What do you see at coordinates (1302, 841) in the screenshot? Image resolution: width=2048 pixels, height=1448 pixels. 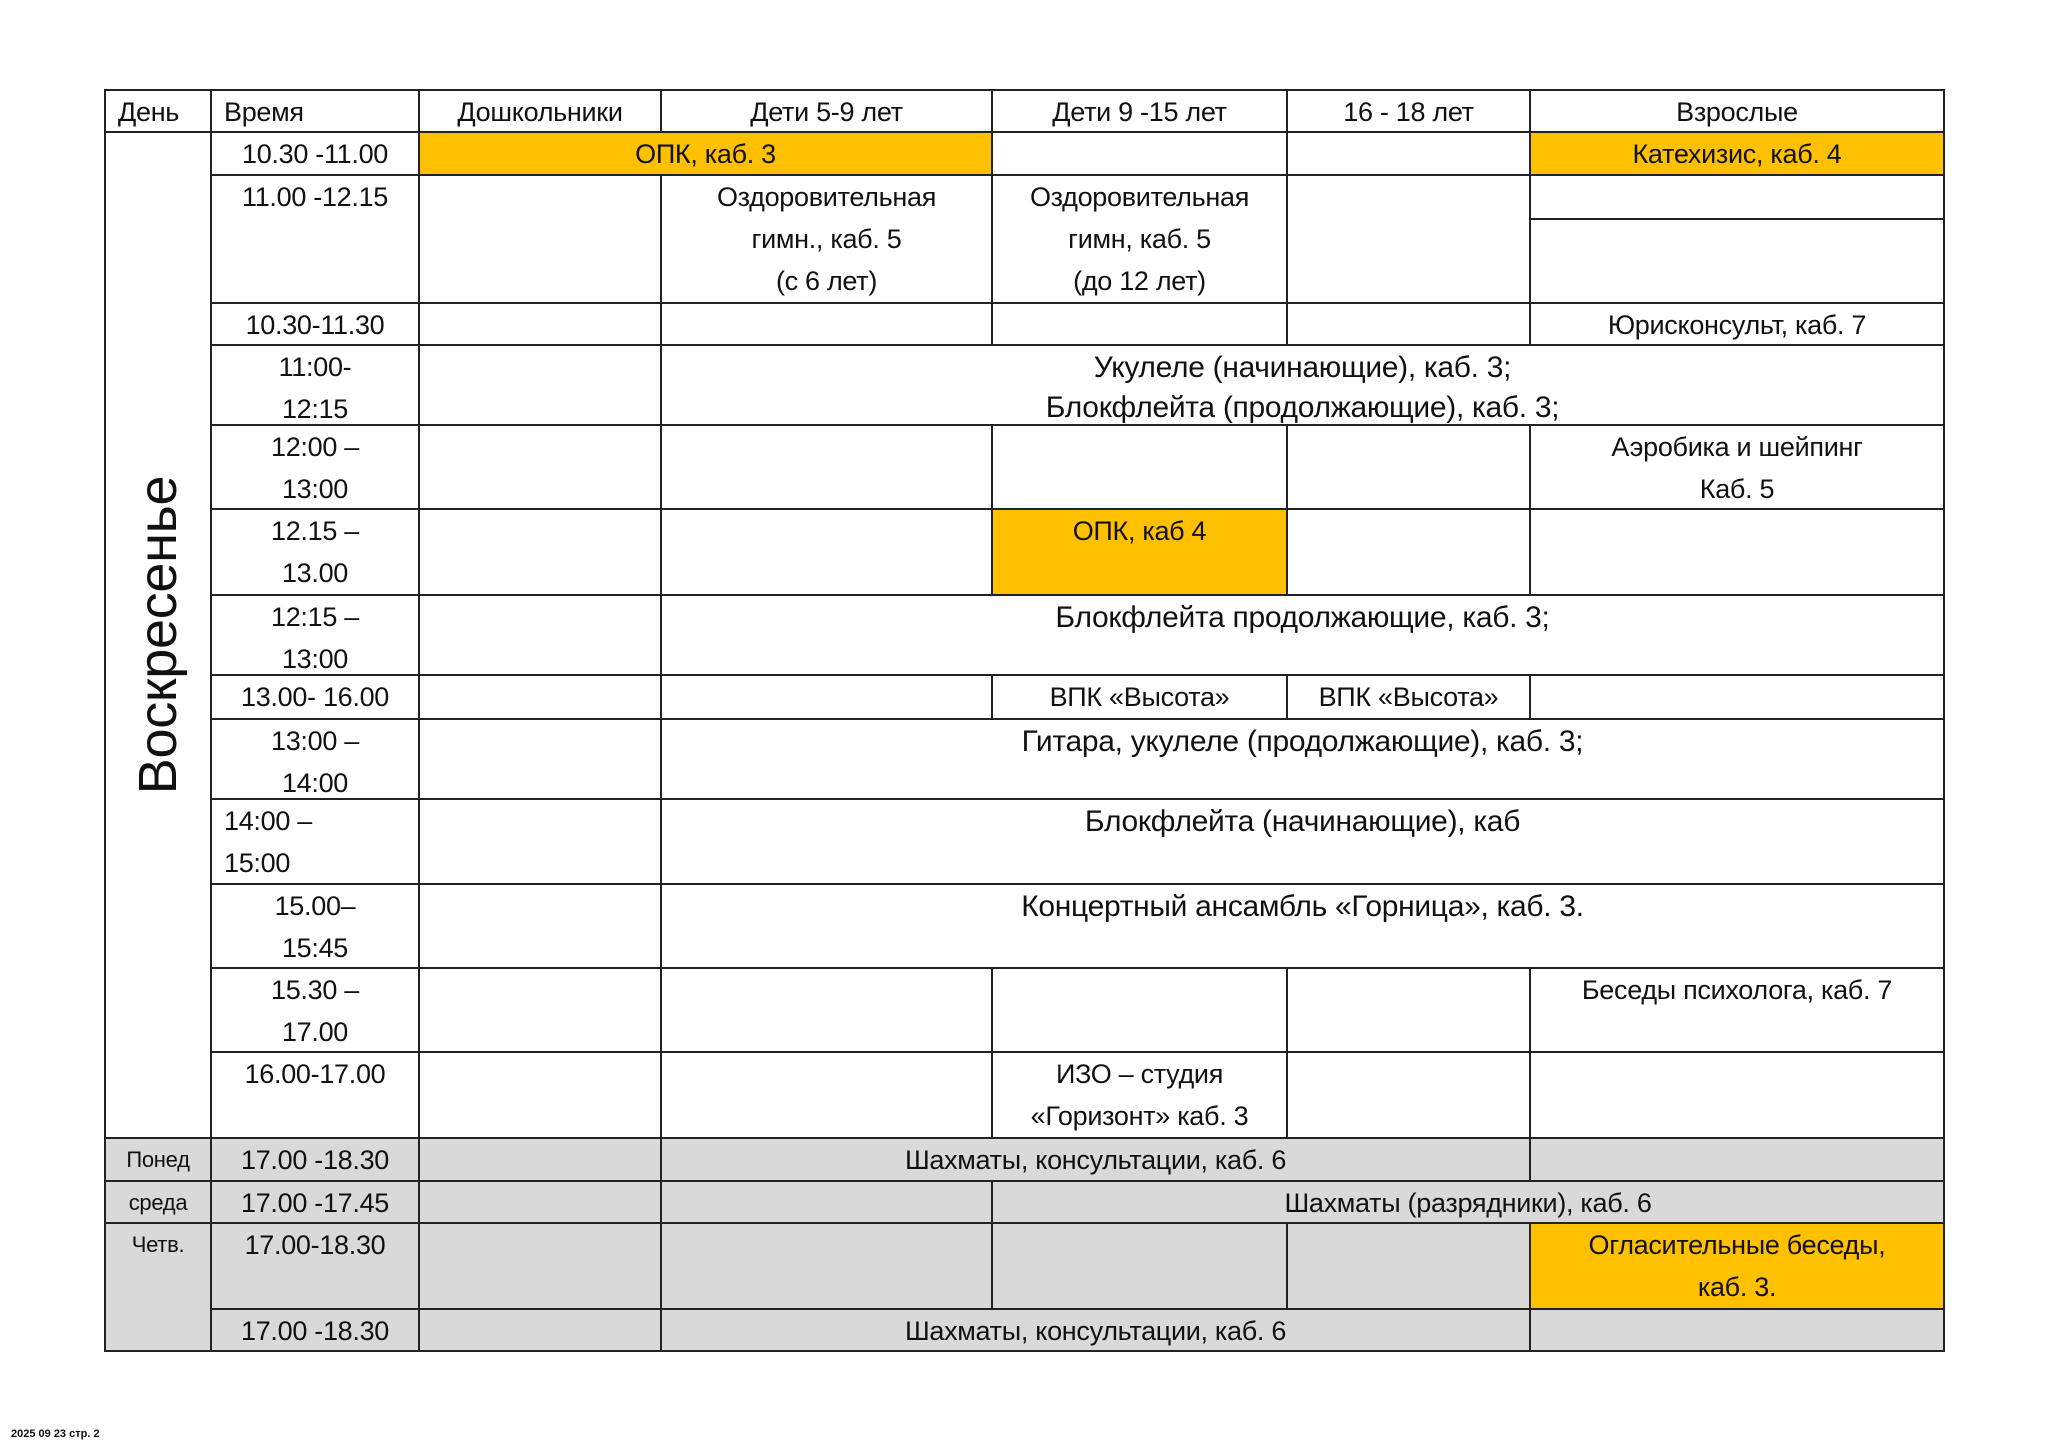 I see `schedule-cell: Блокфлейта (начинающие), каб` at bounding box center [1302, 841].